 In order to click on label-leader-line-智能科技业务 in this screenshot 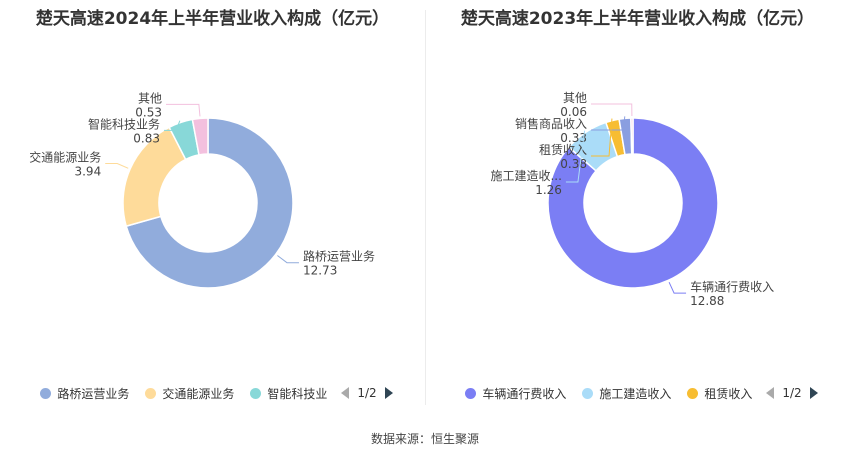, I will do `click(172, 125)`.